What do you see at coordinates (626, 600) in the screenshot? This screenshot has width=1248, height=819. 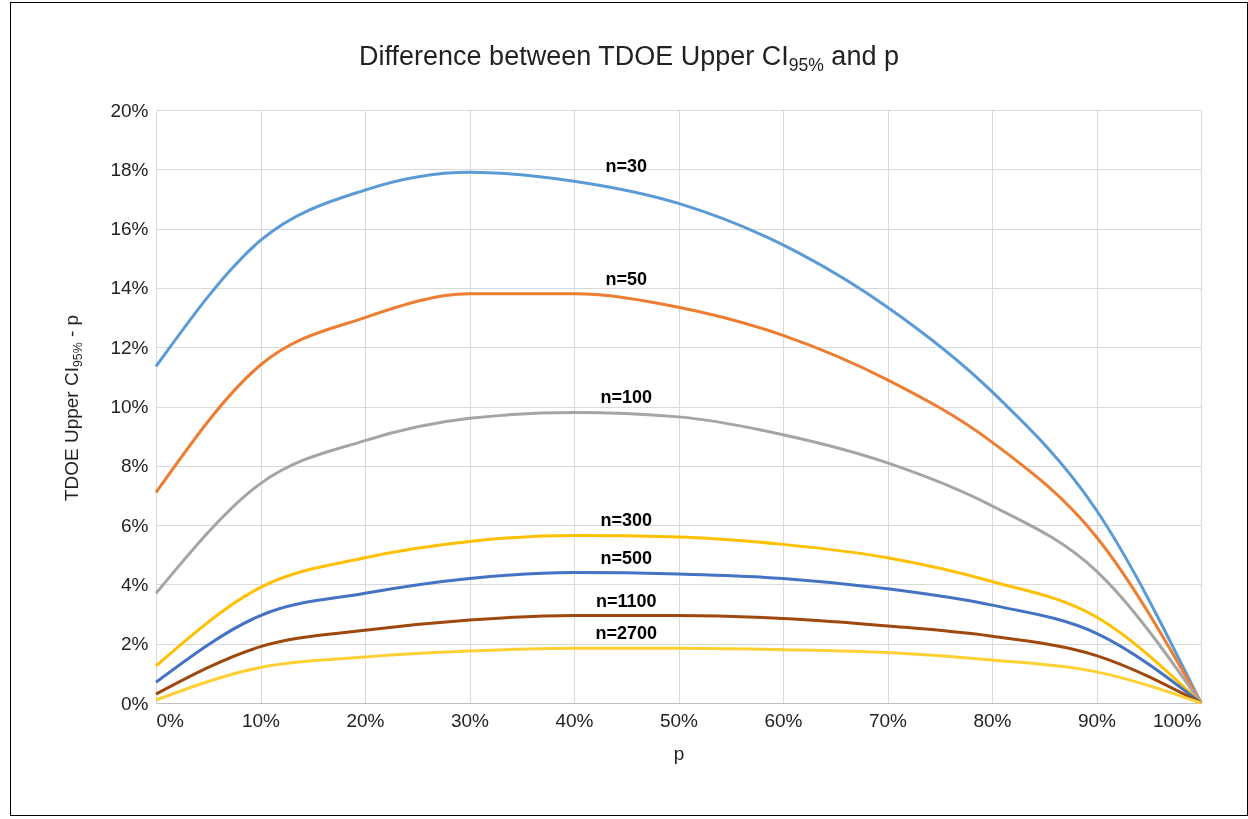 I see `series-label: n=1100` at bounding box center [626, 600].